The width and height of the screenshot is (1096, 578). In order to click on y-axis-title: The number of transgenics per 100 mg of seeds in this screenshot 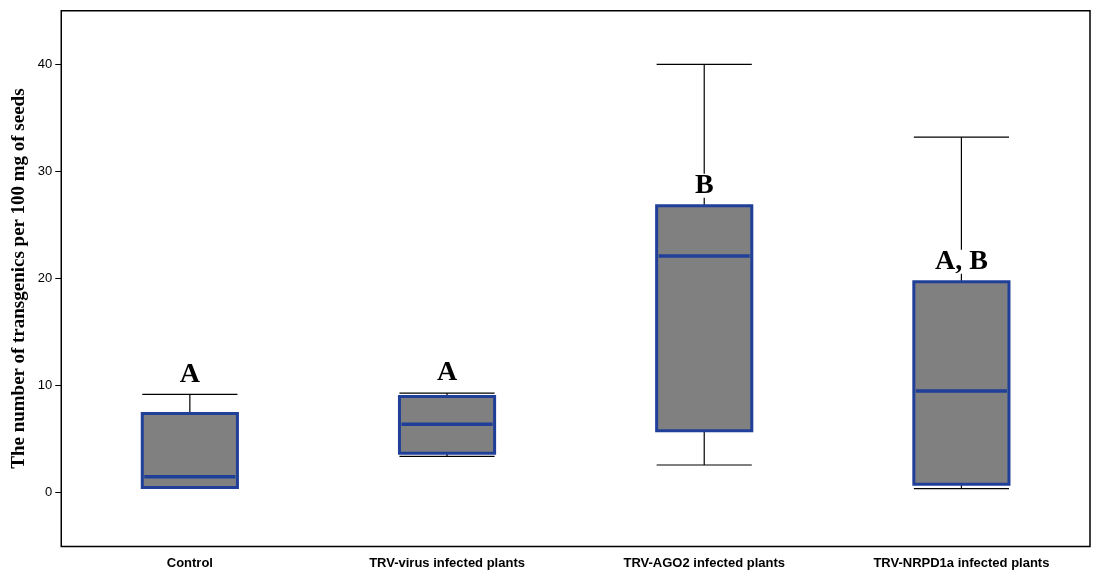, I will do `click(18, 278)`.